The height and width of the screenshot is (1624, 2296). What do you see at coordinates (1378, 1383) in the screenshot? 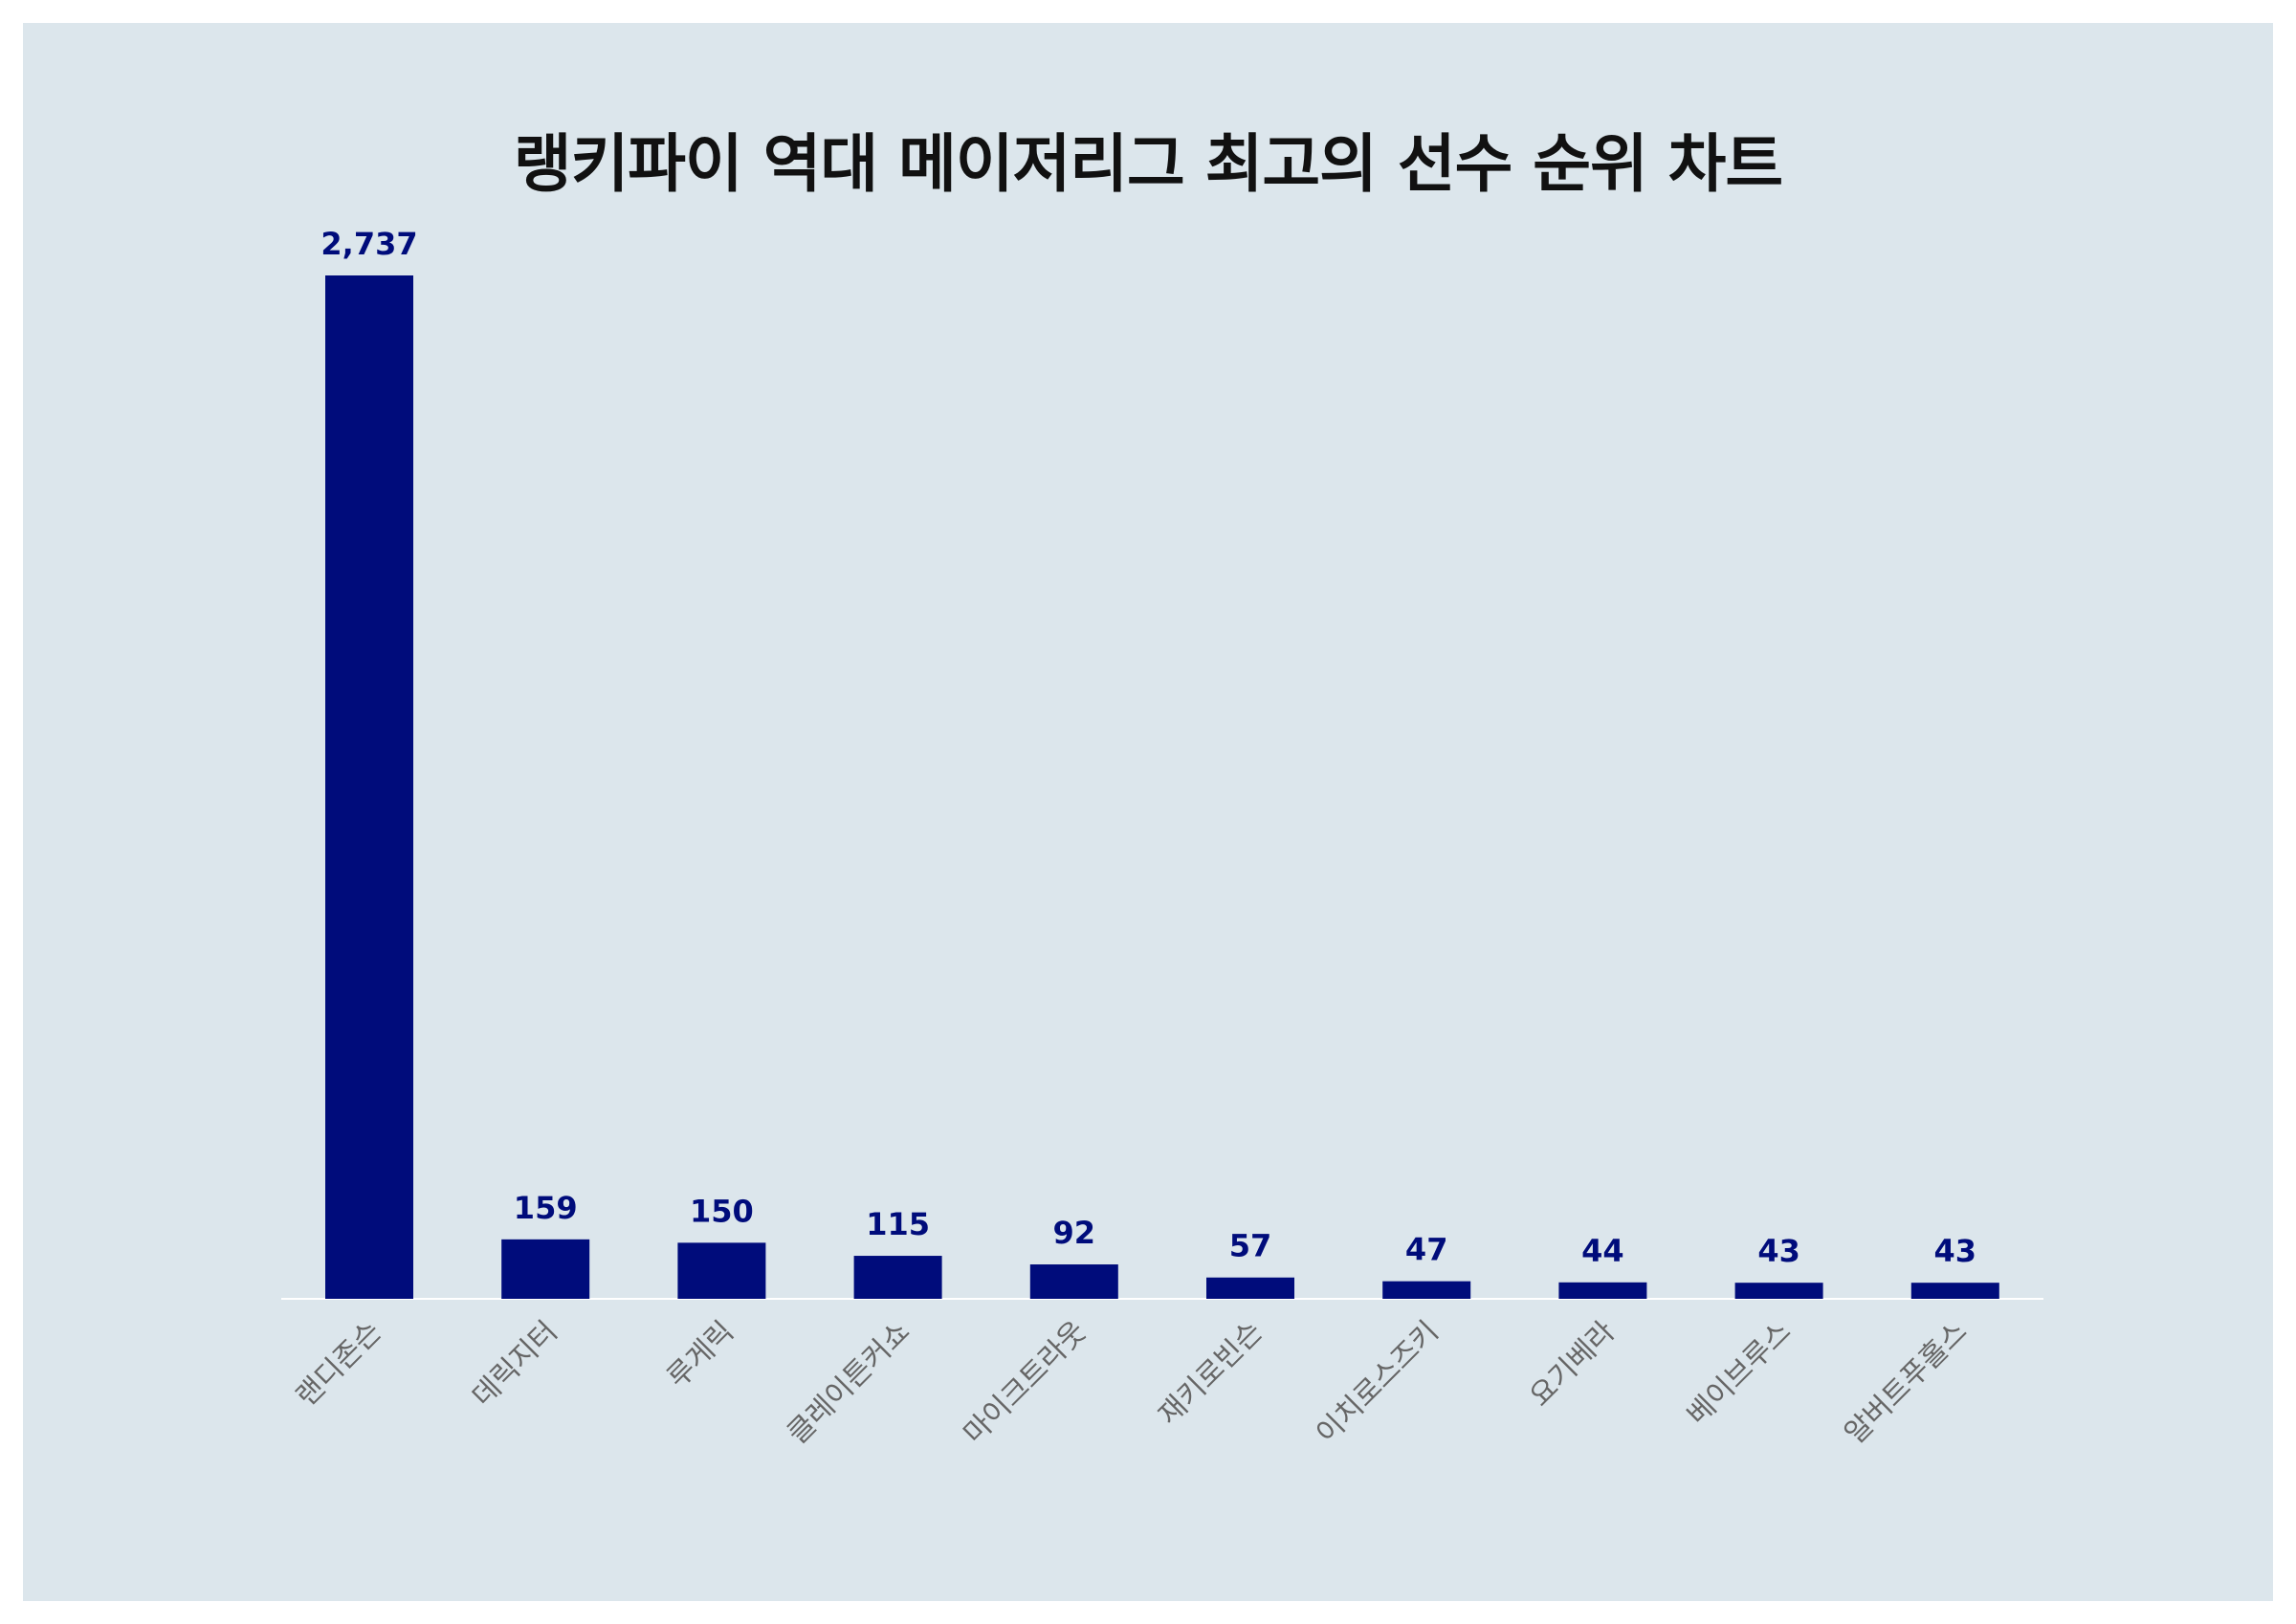
I see `x-tick-label-7: 이치로스즈키` at bounding box center [1378, 1383].